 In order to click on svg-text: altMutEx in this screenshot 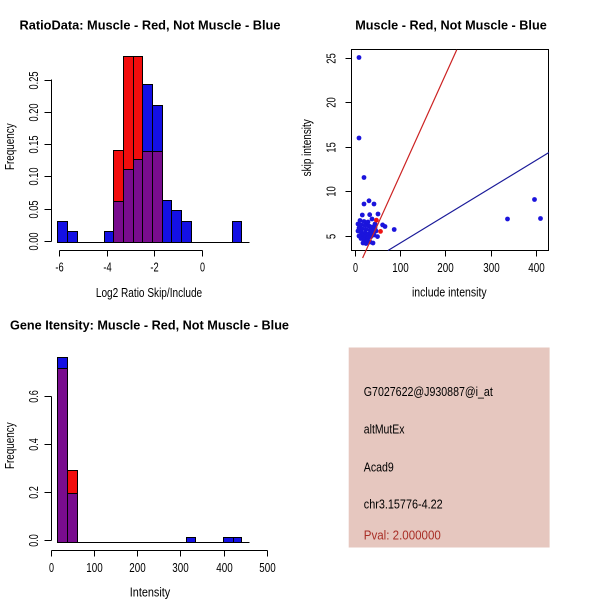, I will do `click(384, 430)`.